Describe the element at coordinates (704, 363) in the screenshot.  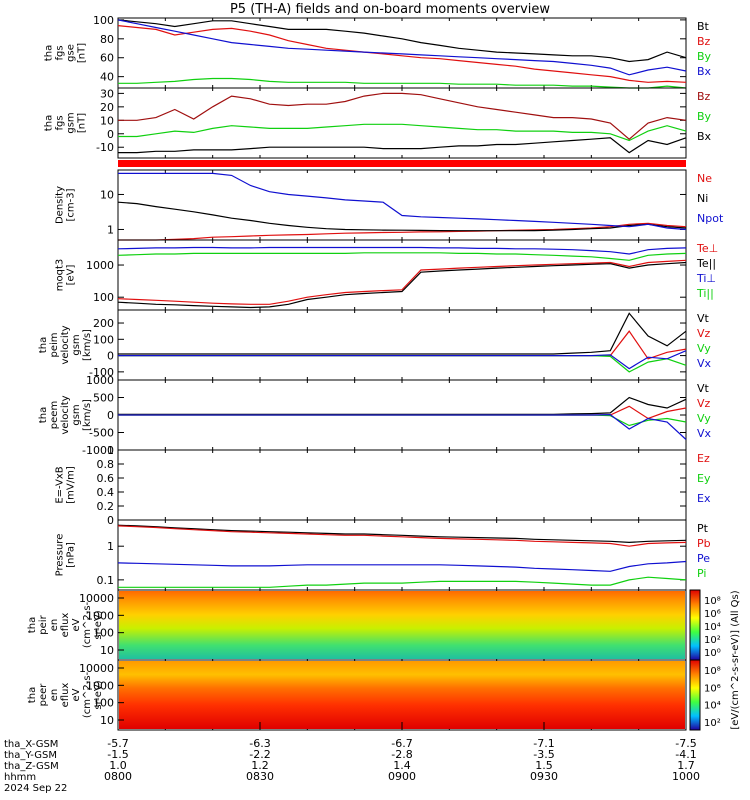
I see `legend-Vx: Vx` at that location.